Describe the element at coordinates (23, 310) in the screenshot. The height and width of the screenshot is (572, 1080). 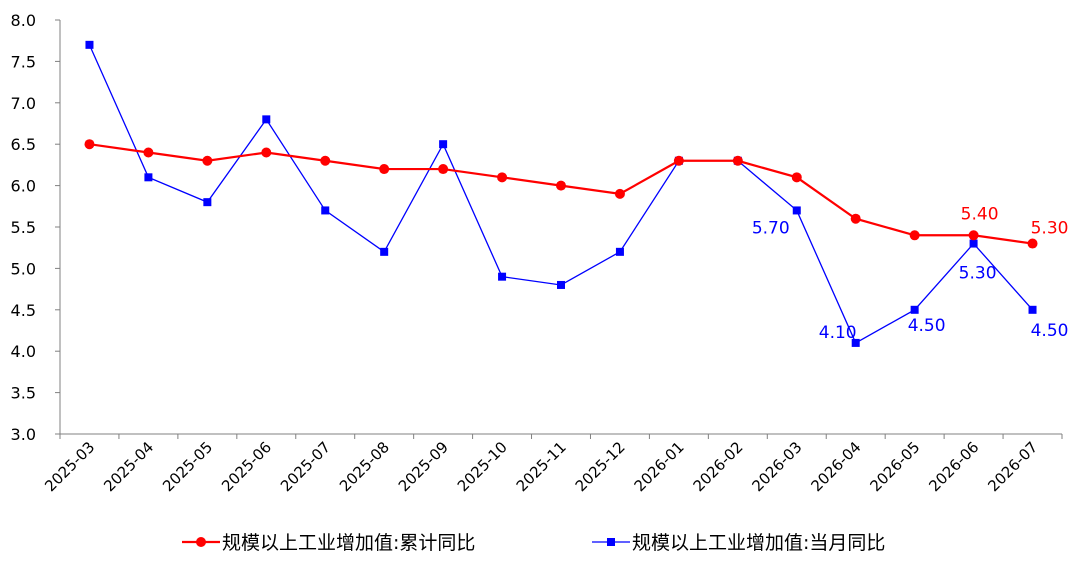
I see `y-tick-label: 4.5` at that location.